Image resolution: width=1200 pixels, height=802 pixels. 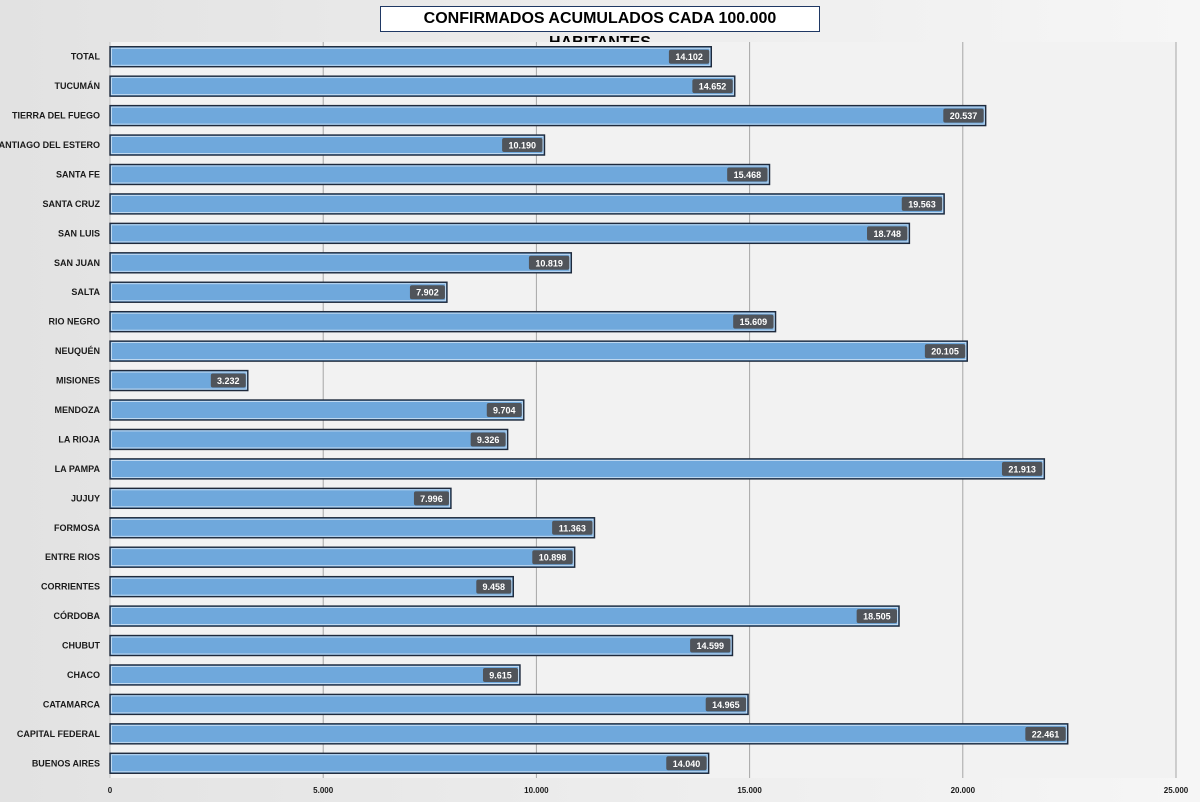 I want to click on data-label: 9.615, so click(x=500, y=675).